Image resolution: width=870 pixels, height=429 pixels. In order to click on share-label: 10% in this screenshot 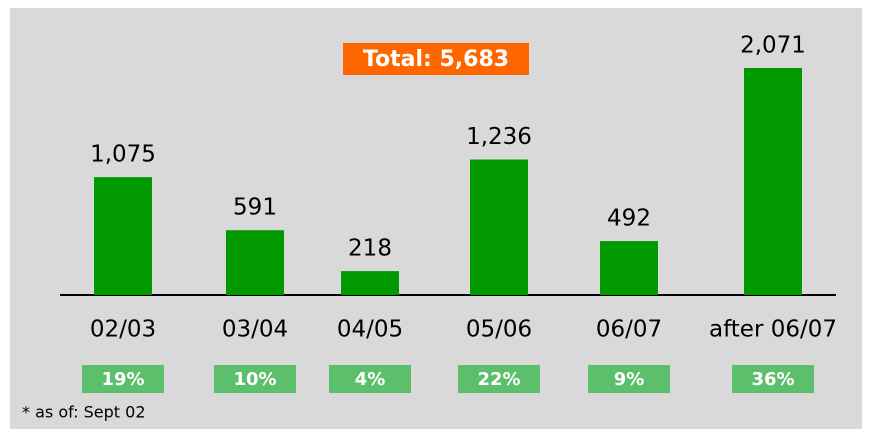, I will do `click(254, 379)`.